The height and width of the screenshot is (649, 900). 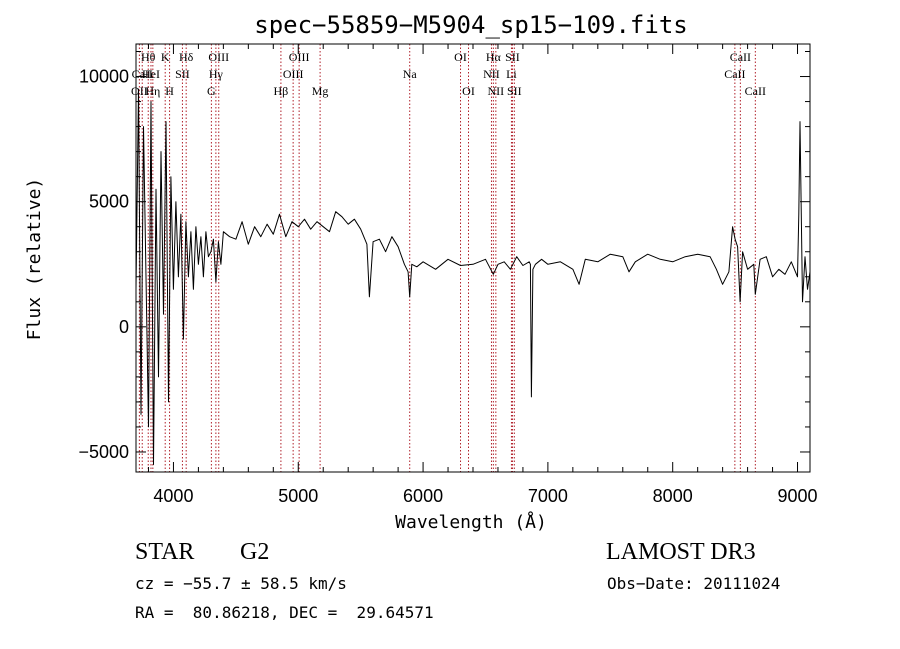 I want to click on x-tick-label: 6000, so click(x=423, y=496).